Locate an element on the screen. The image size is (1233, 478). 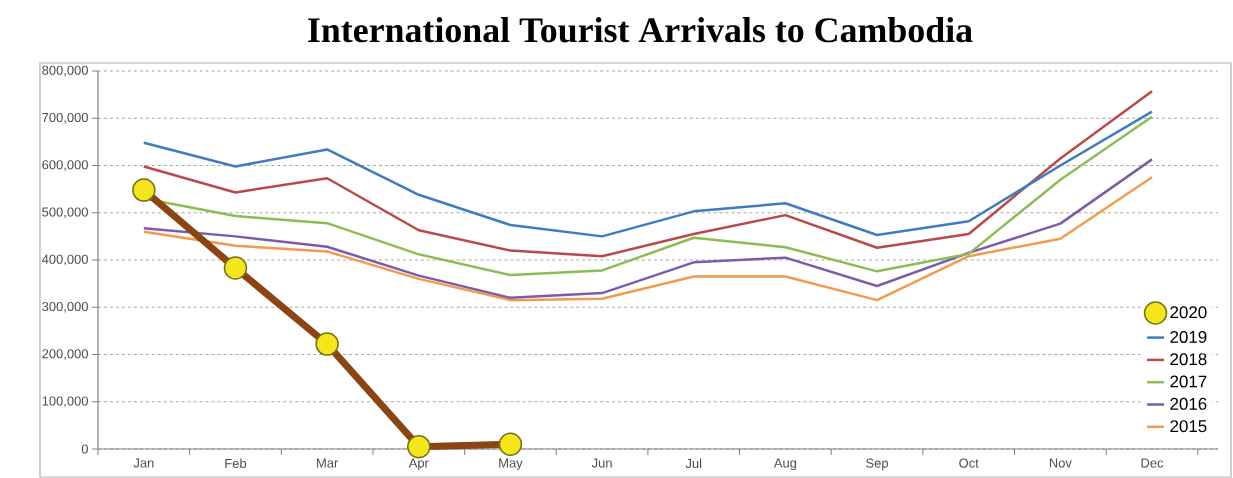
legend-label: 2017 is located at coordinates (1188, 381).